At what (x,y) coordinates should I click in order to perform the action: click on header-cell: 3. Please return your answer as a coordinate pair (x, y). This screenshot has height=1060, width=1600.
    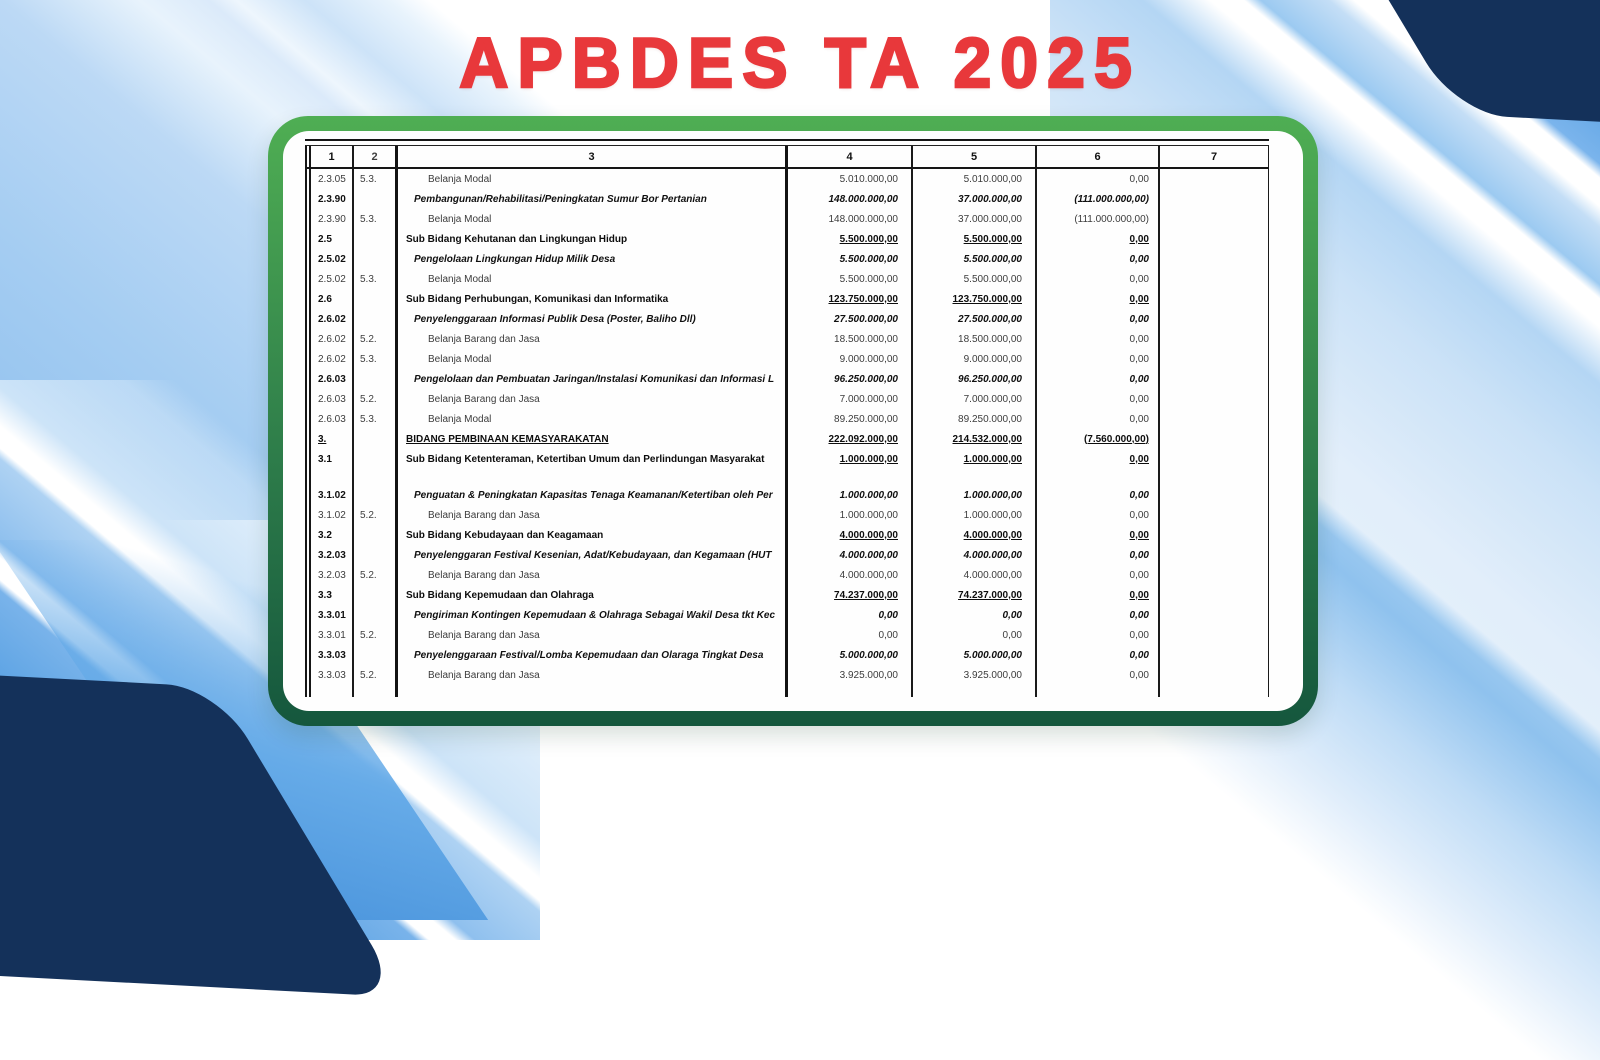
    Looking at the image, I should click on (590, 156).